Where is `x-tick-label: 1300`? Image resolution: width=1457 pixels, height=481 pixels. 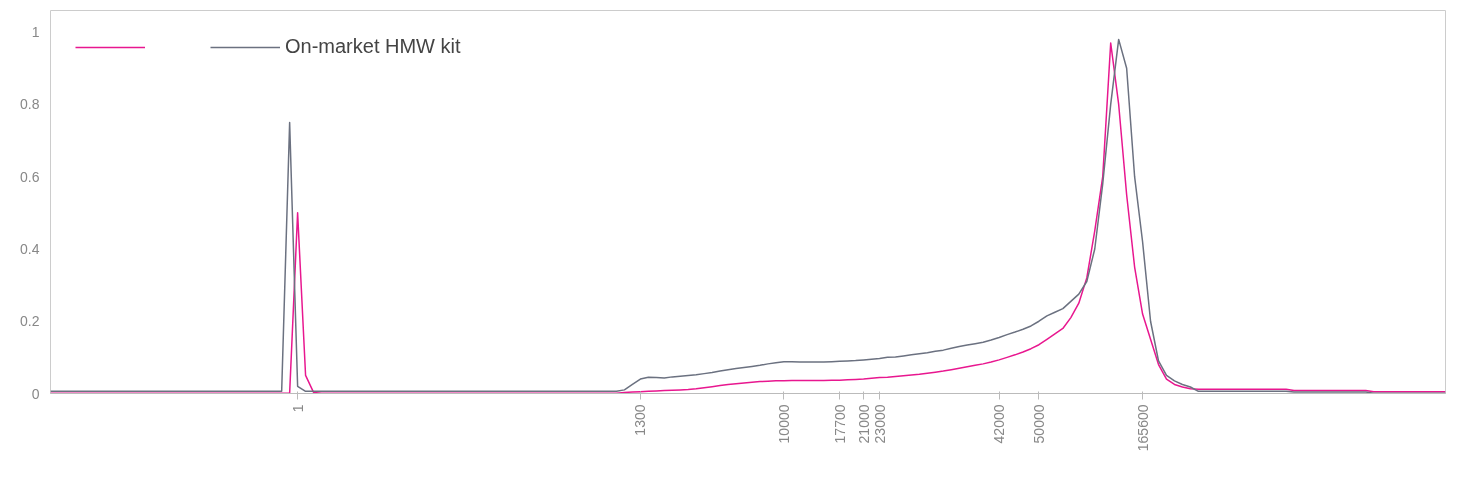
x-tick-label: 1300 is located at coordinates (640, 420).